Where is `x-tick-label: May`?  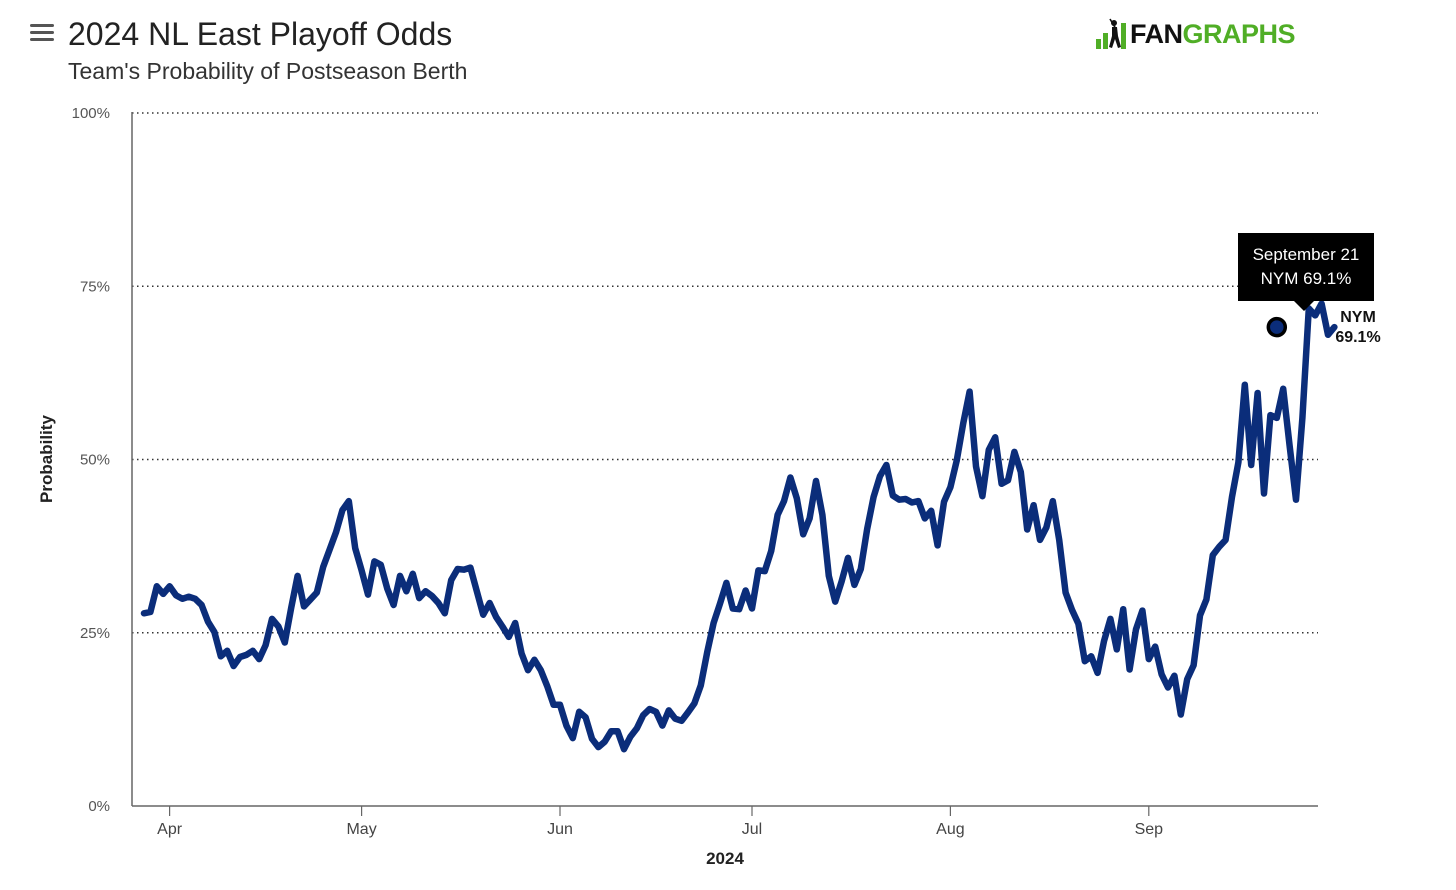 x-tick-label: May is located at coordinates (361, 829).